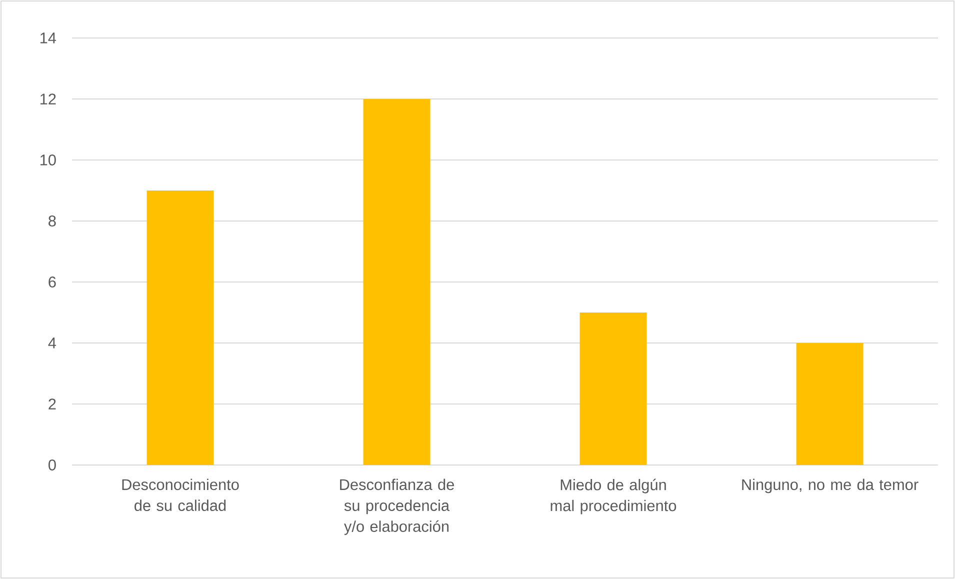 This screenshot has height=579, width=955. What do you see at coordinates (397, 506) in the screenshot?
I see `x-tick-label: Desconfianza de su procedencia y/o elaboración` at bounding box center [397, 506].